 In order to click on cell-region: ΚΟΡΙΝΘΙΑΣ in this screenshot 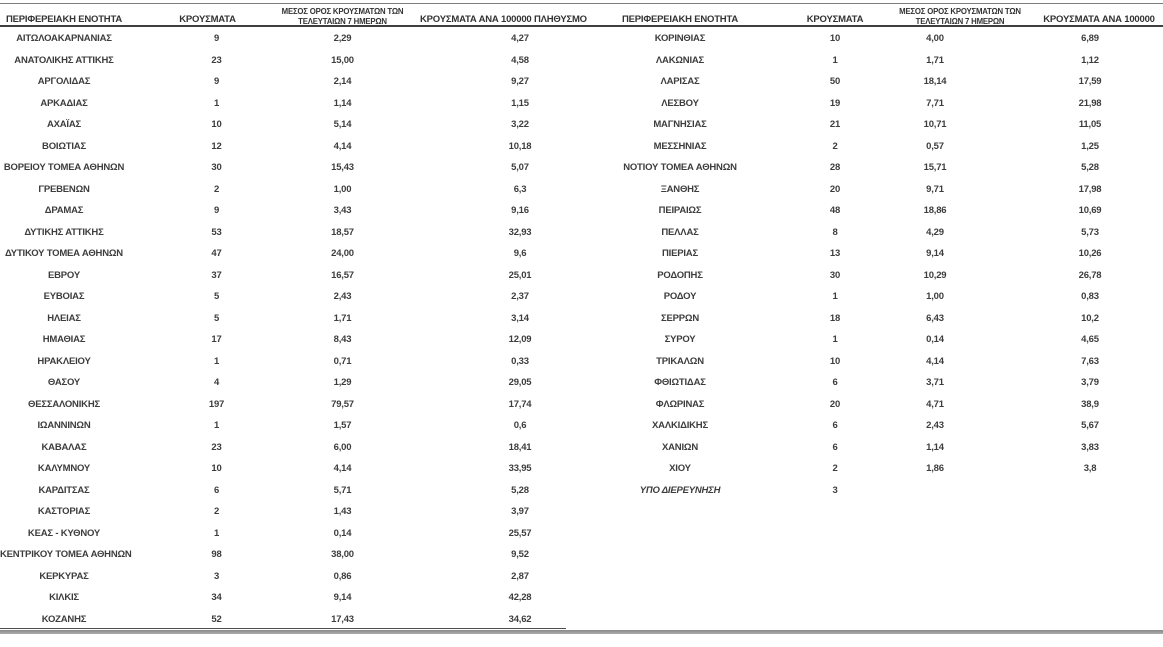, I will do `click(680, 39)`.